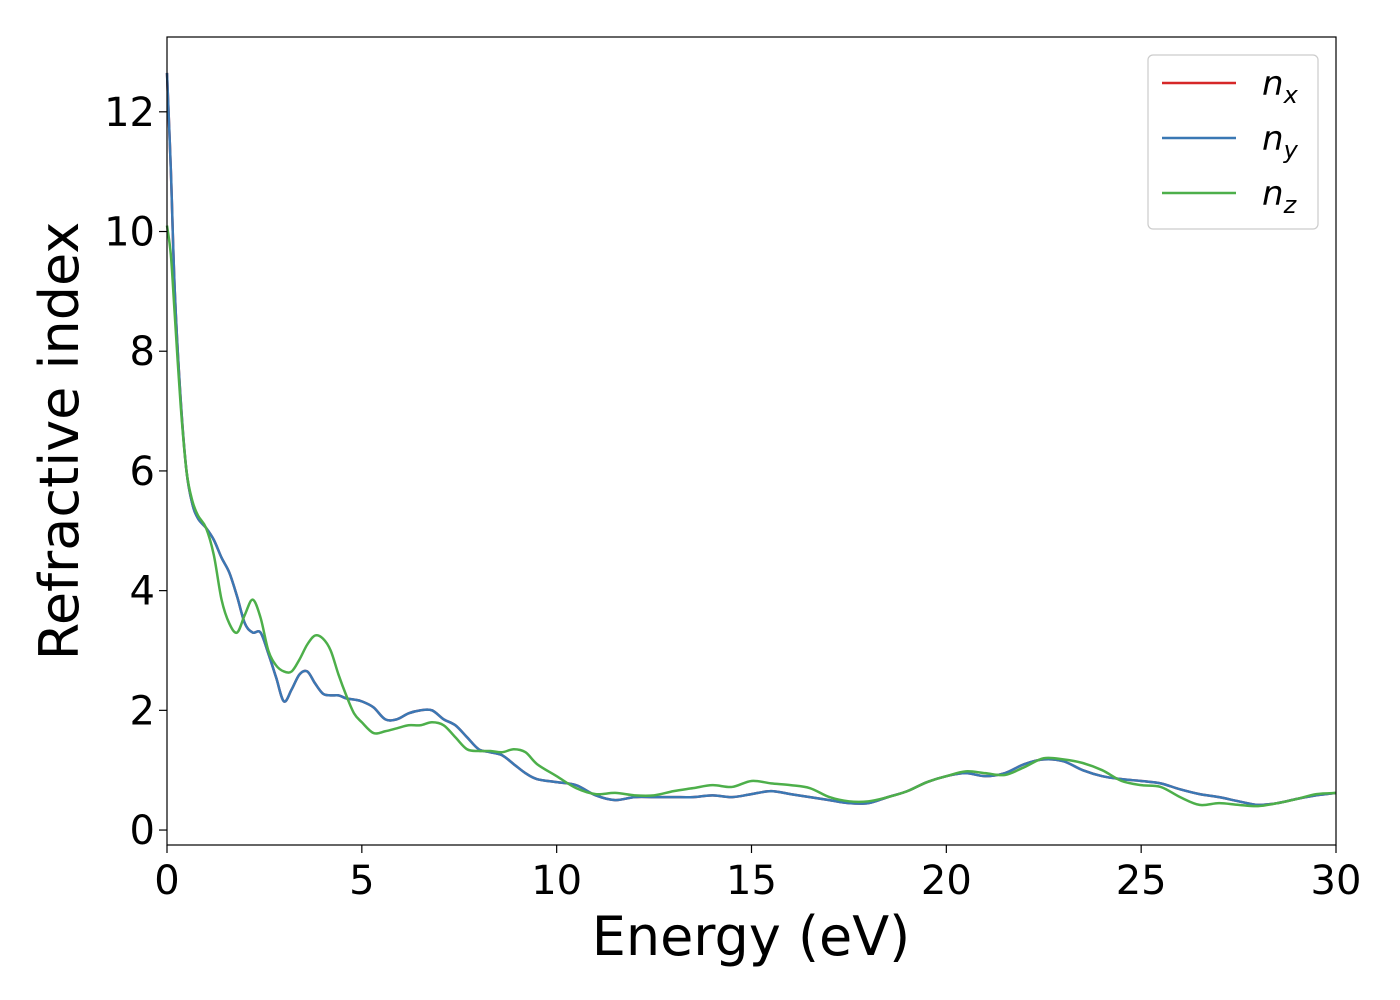  I want to click on y-tick-label: 6, so click(142, 472).